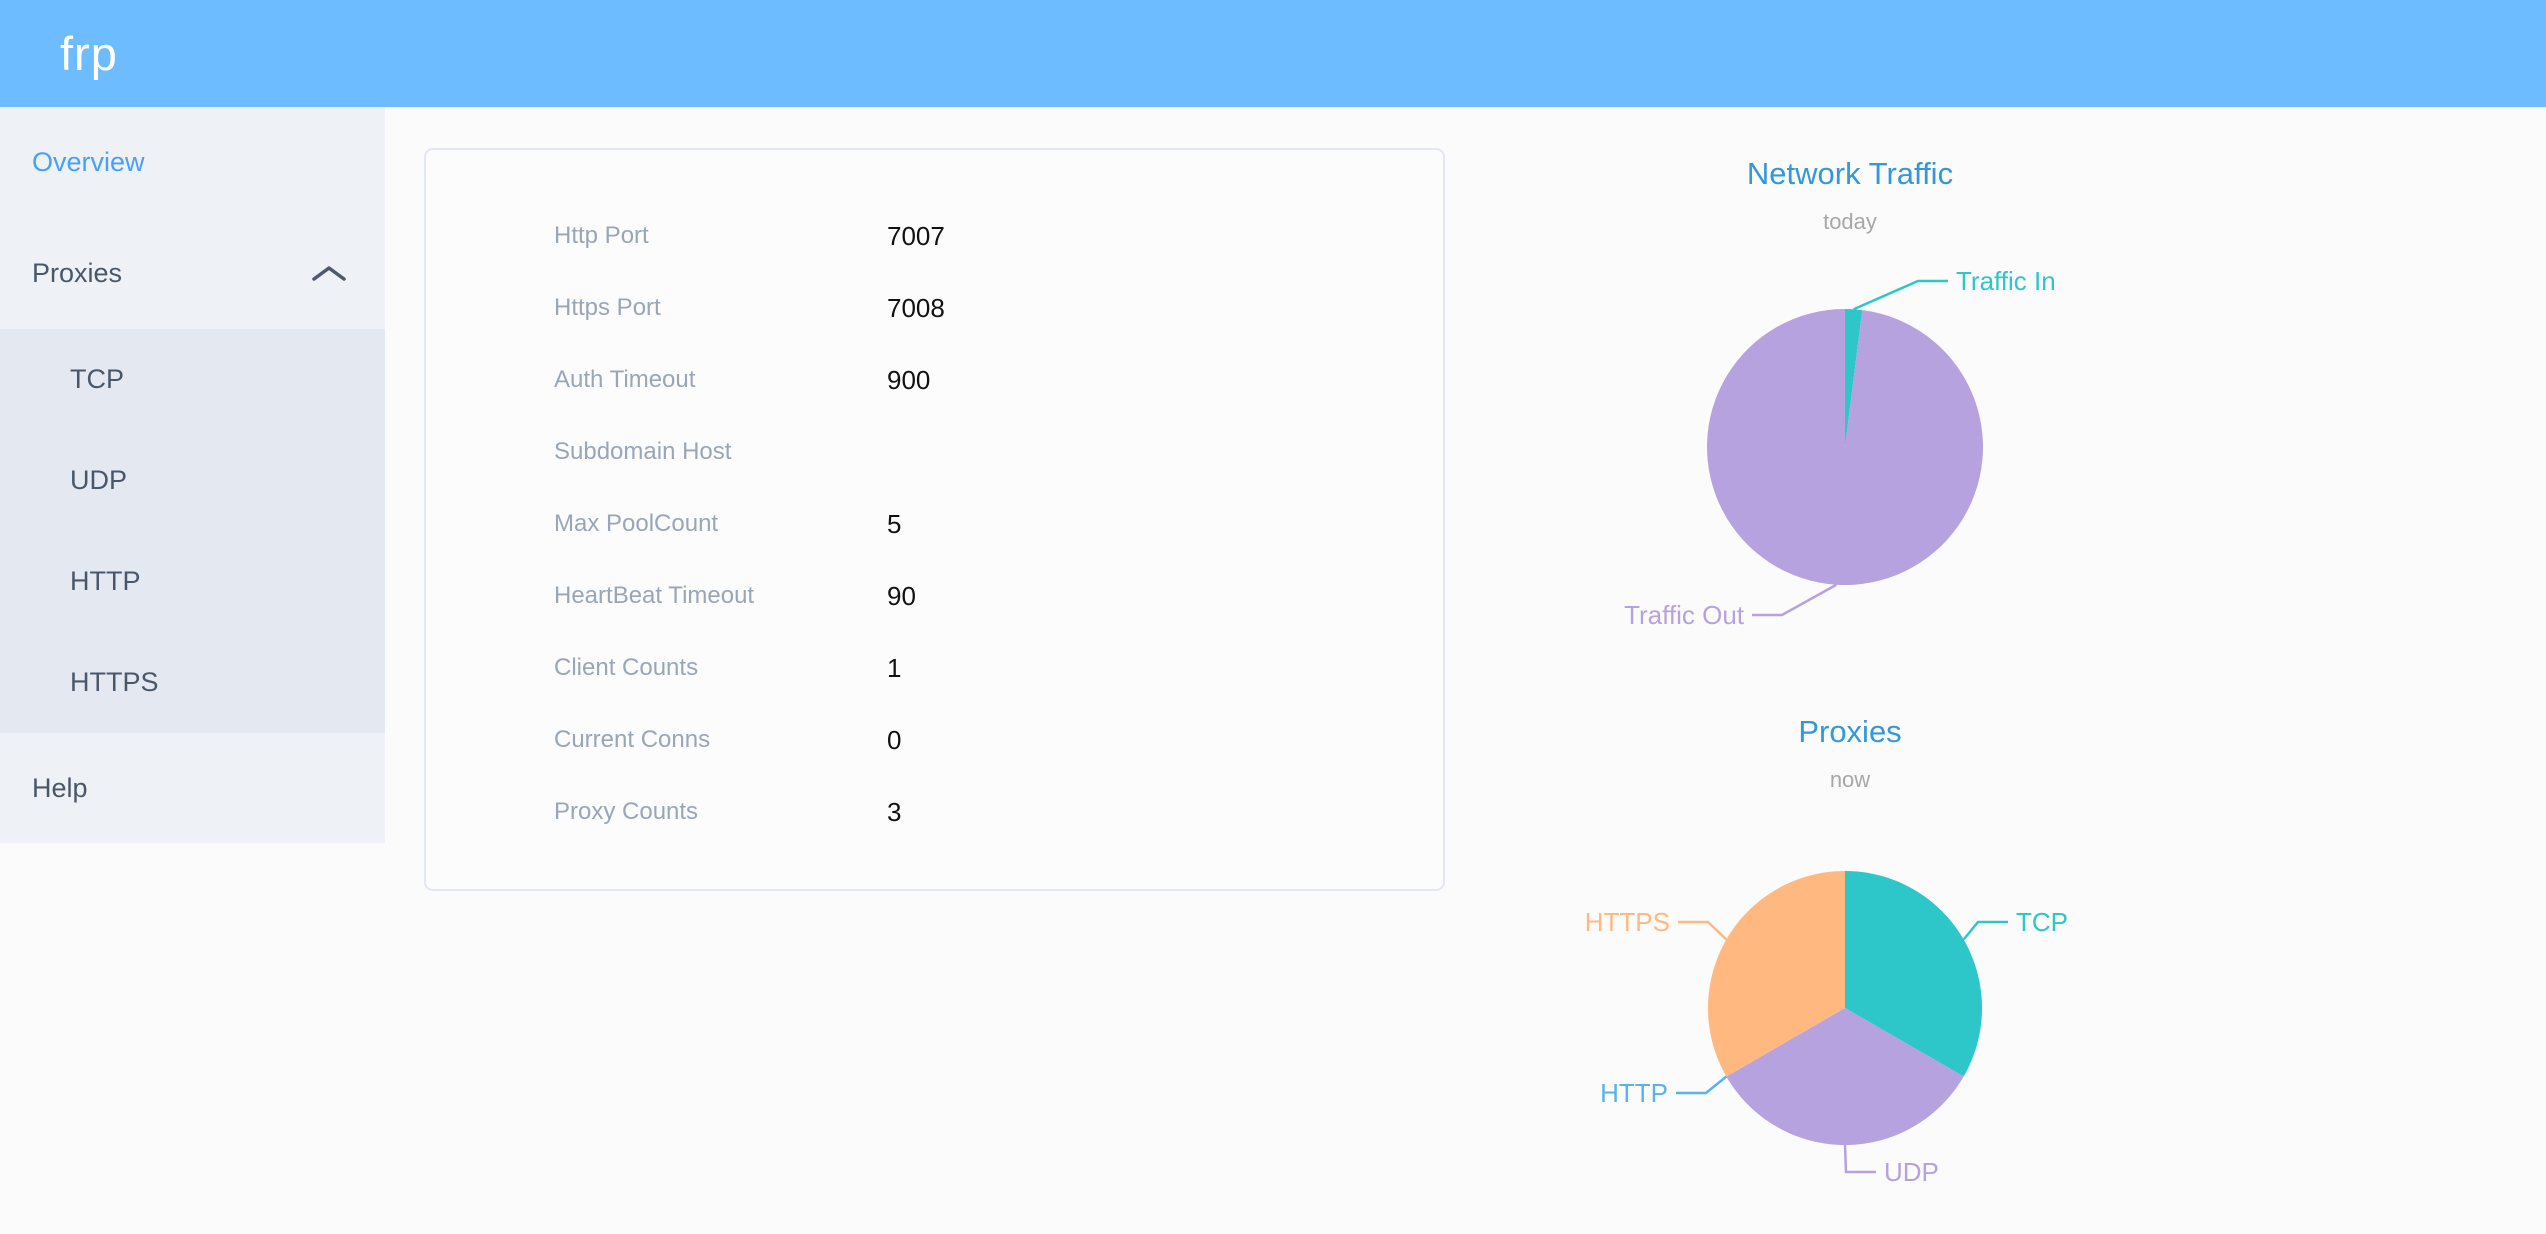 This screenshot has height=1234, width=2546. I want to click on pie-slice-traffic-in, so click(1854, 378).